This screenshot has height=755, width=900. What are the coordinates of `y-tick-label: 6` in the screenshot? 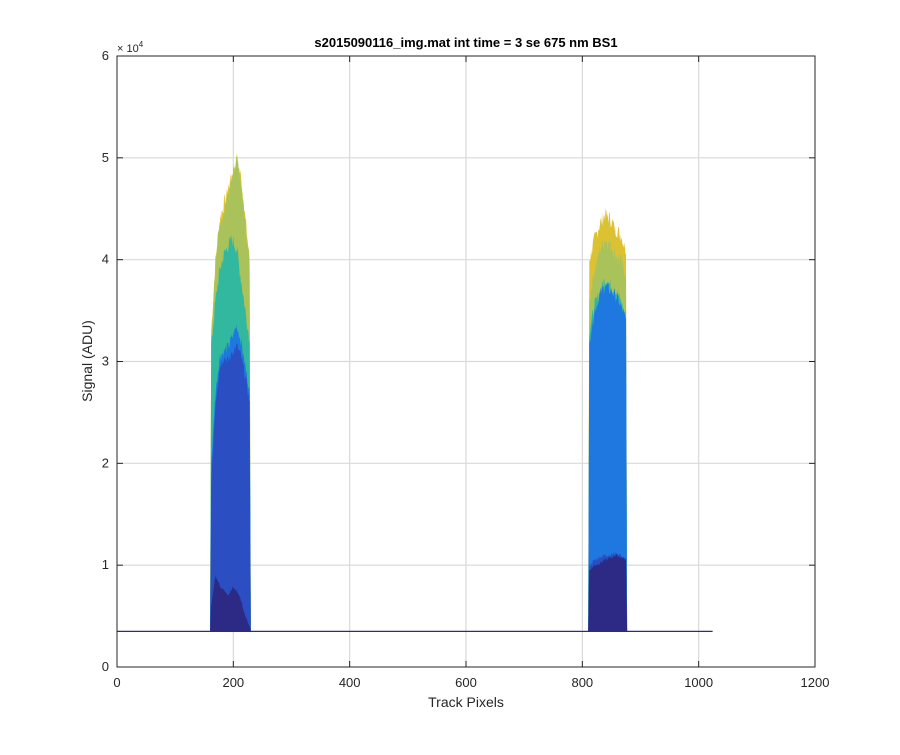 It's located at (105, 55).